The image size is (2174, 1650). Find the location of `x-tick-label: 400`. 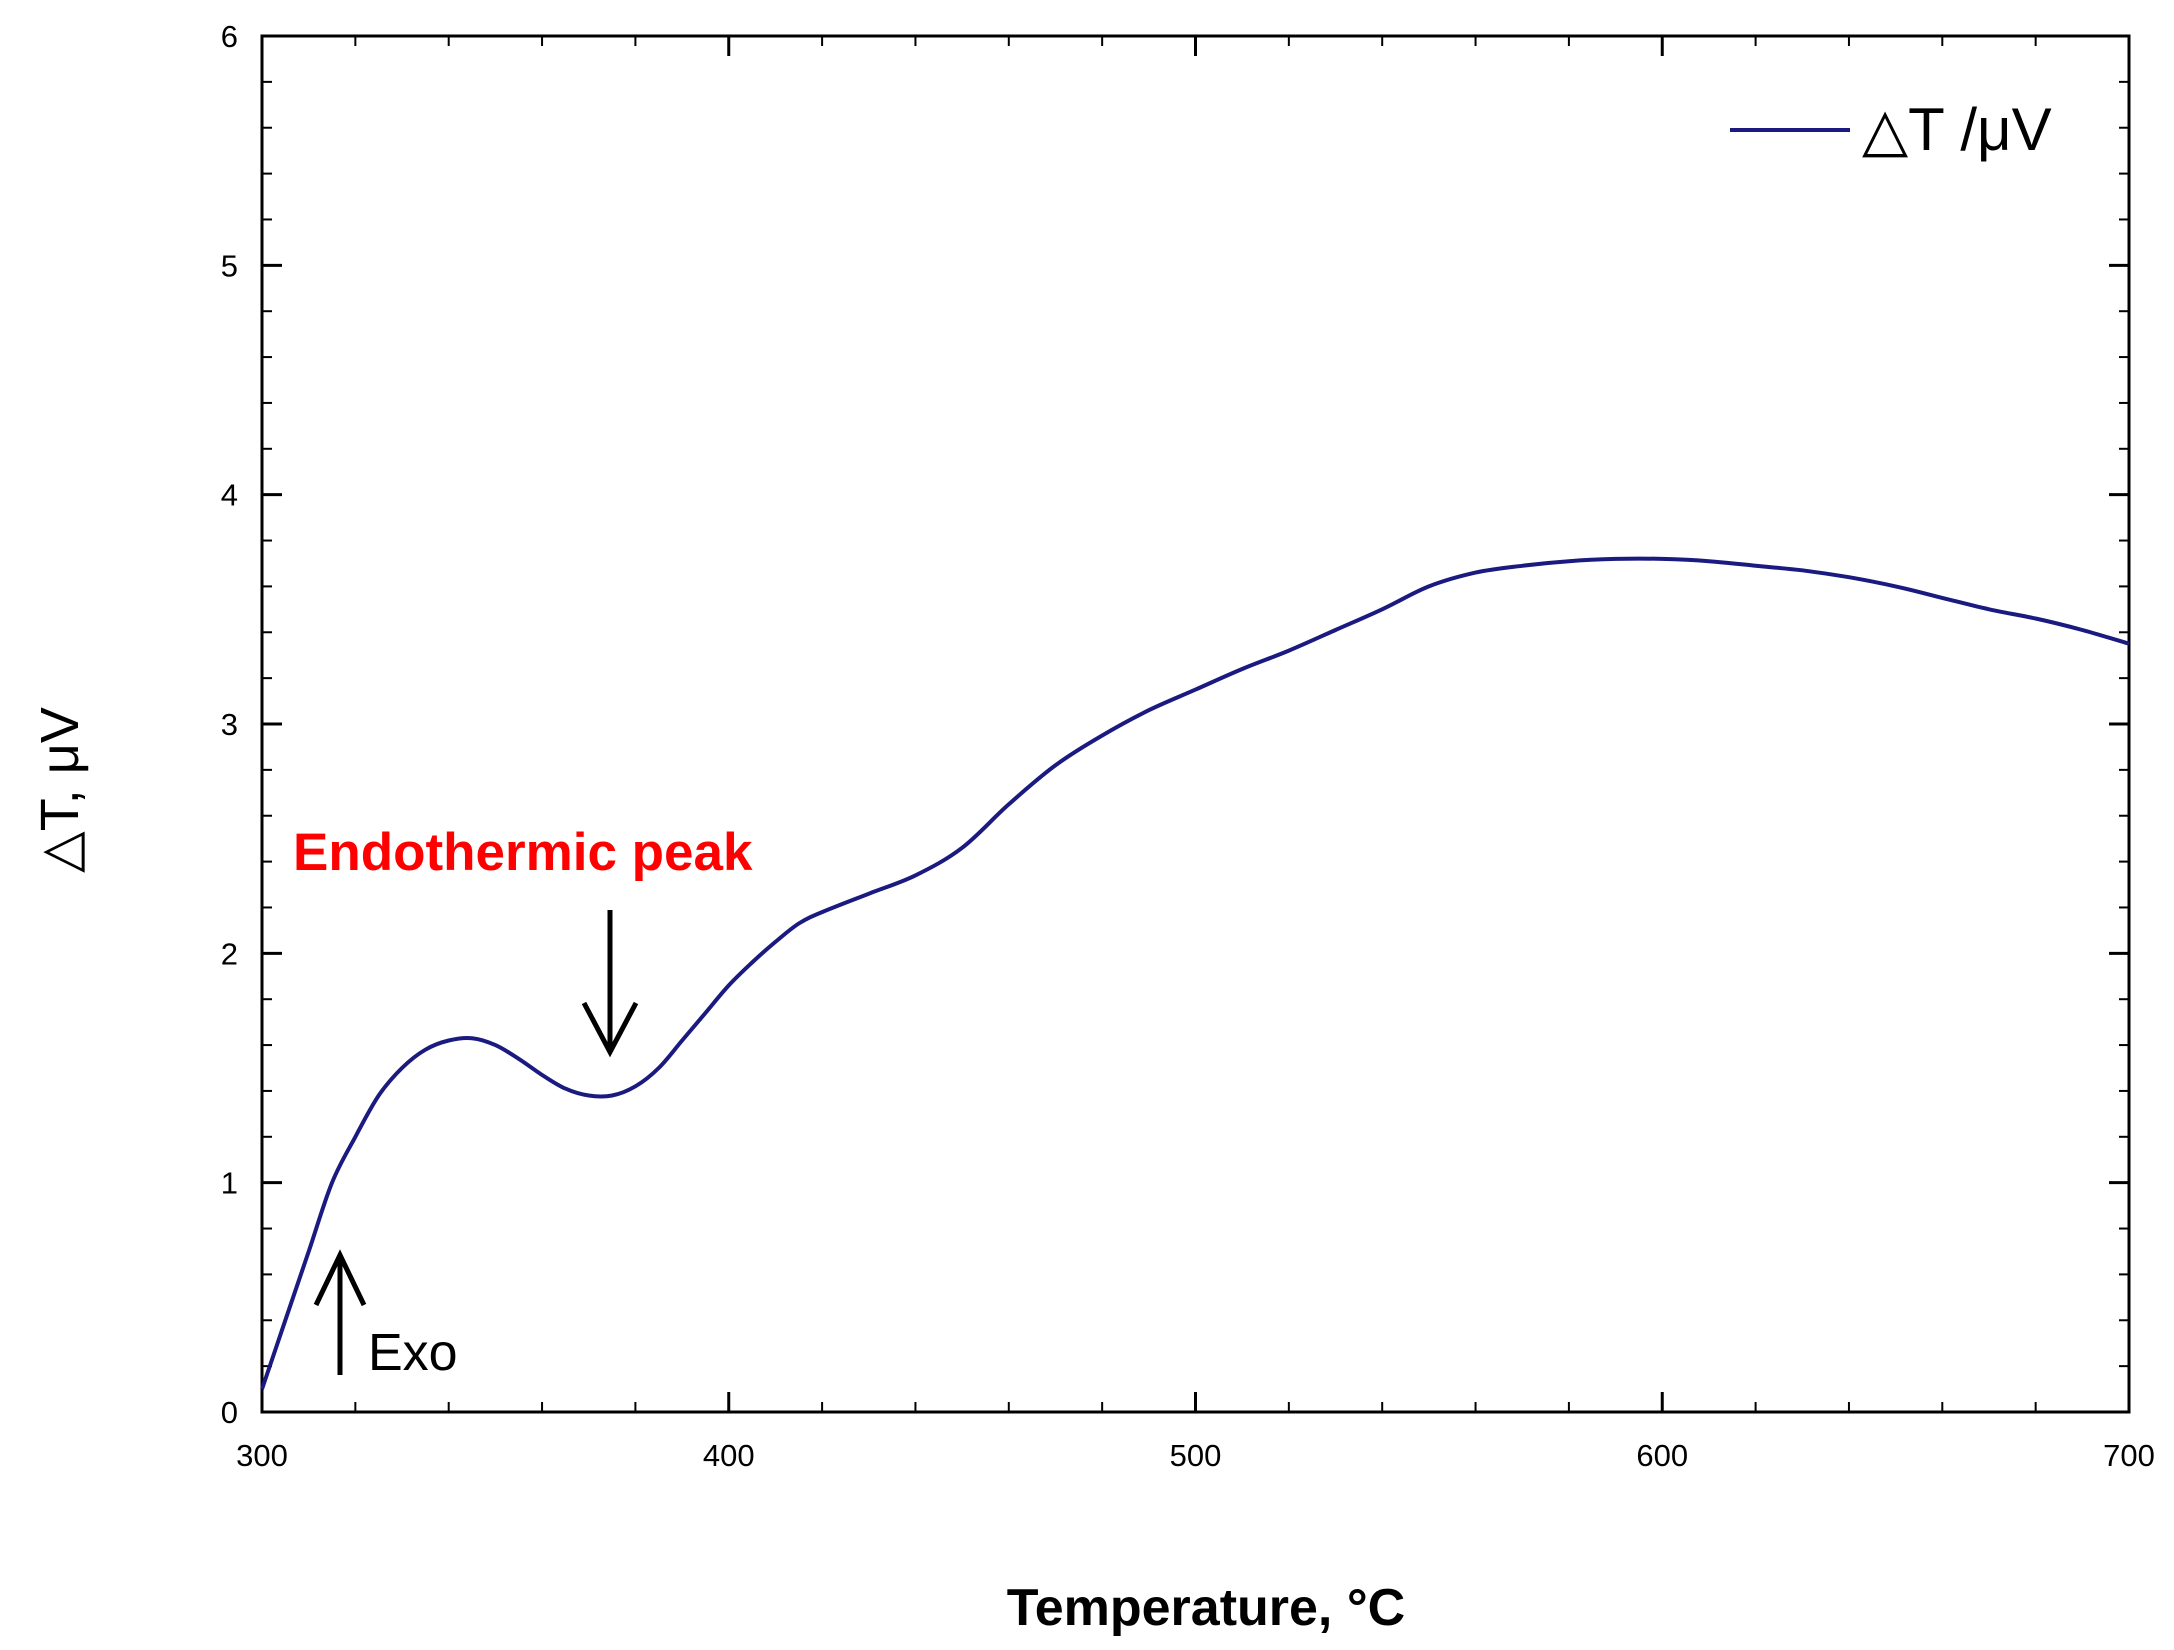

x-tick-label: 400 is located at coordinates (729, 1455).